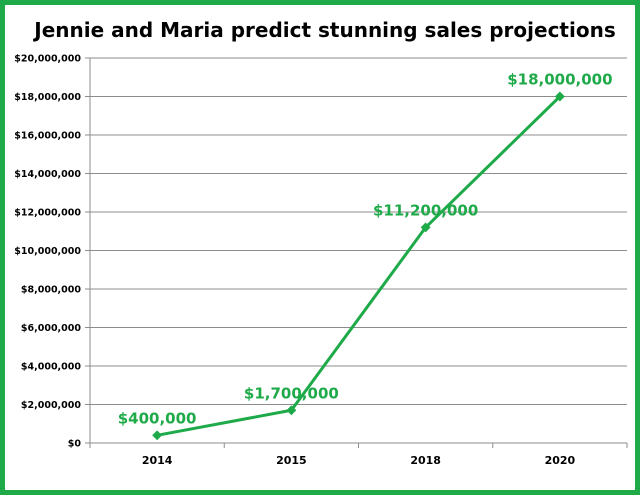 The image size is (640, 495). Describe the element at coordinates (51, 405) in the screenshot. I see `y-tick-label: $2,000,000` at that location.